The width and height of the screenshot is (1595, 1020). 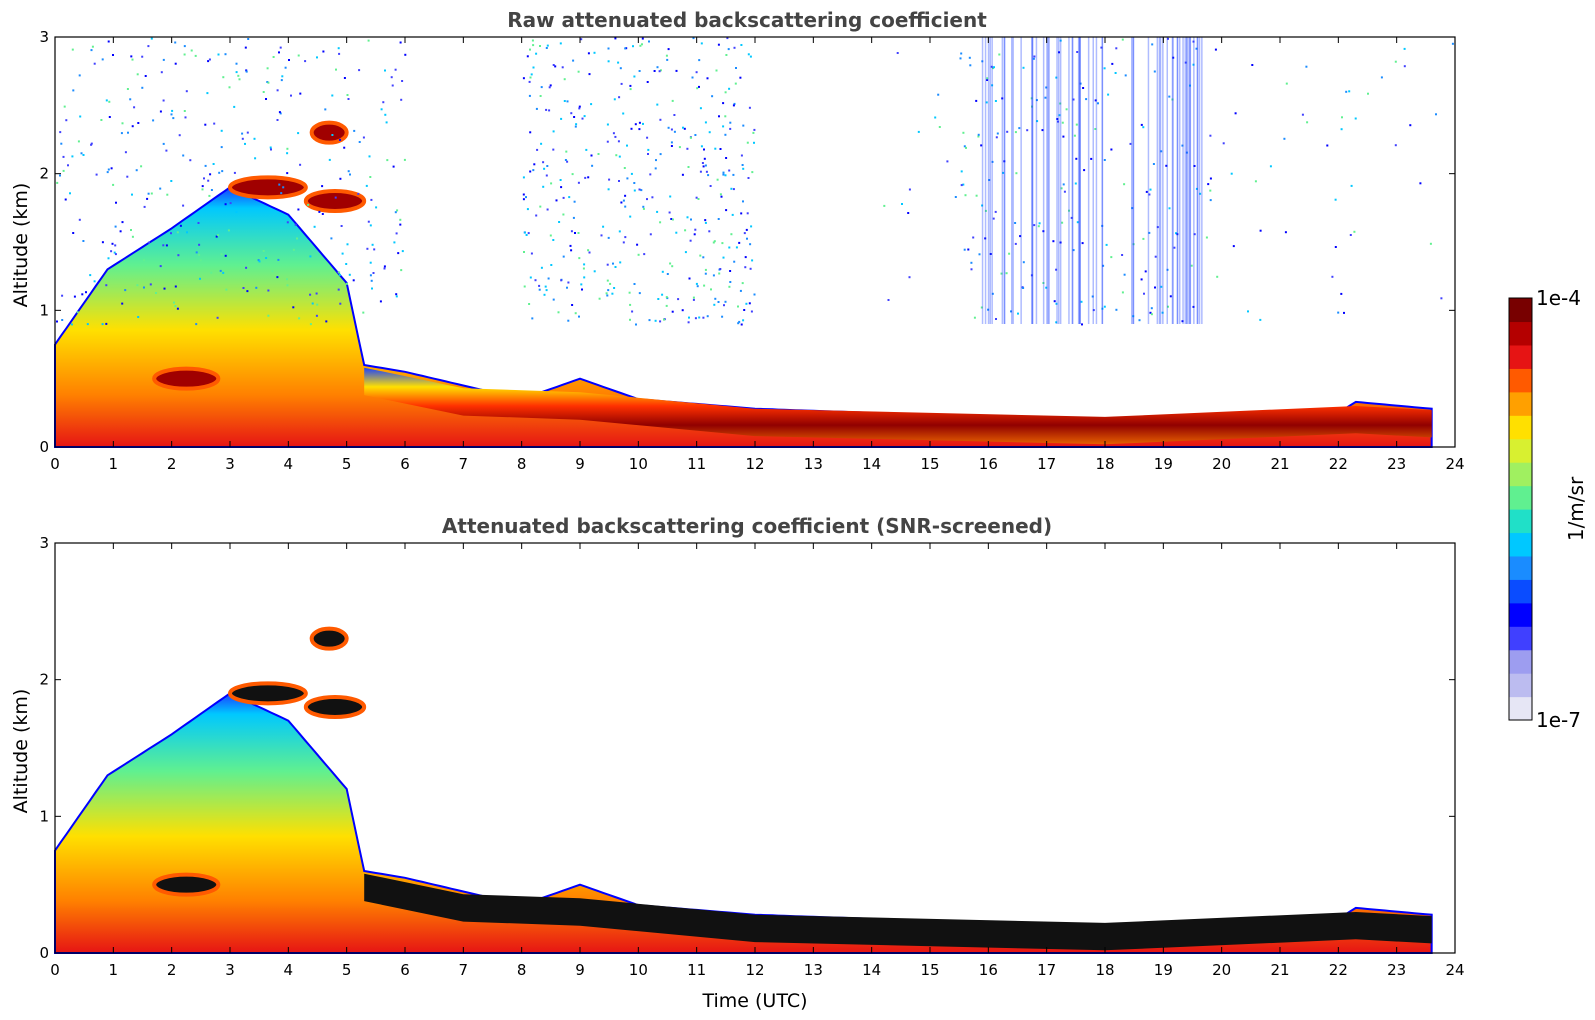 I want to click on cloud-layer, so click(x=186, y=884).